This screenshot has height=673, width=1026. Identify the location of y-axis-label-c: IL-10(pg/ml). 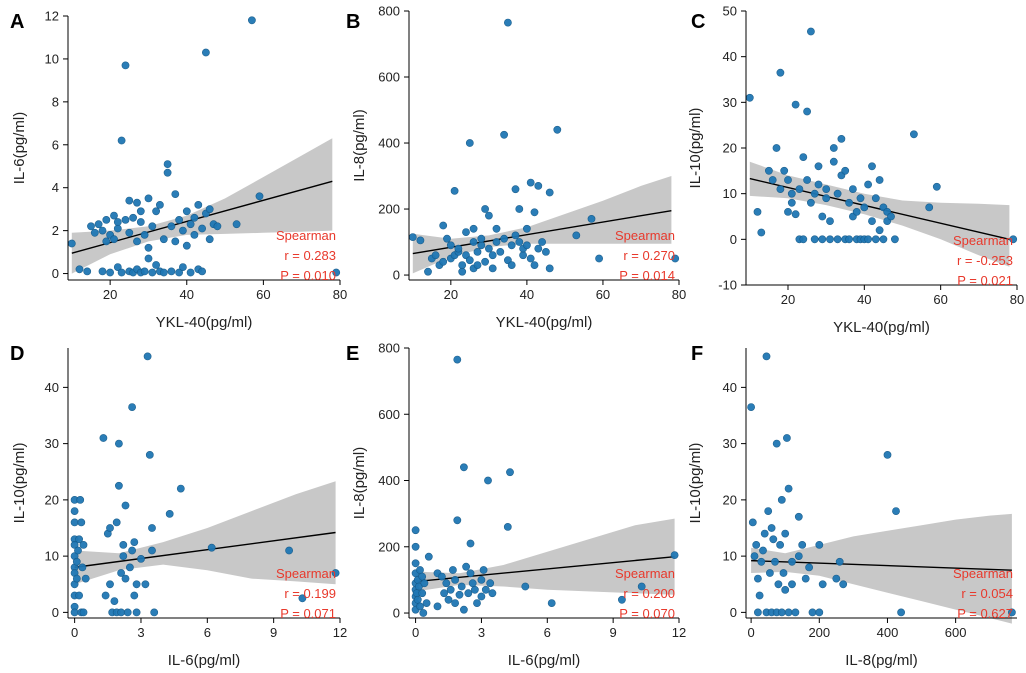
(695, 148).